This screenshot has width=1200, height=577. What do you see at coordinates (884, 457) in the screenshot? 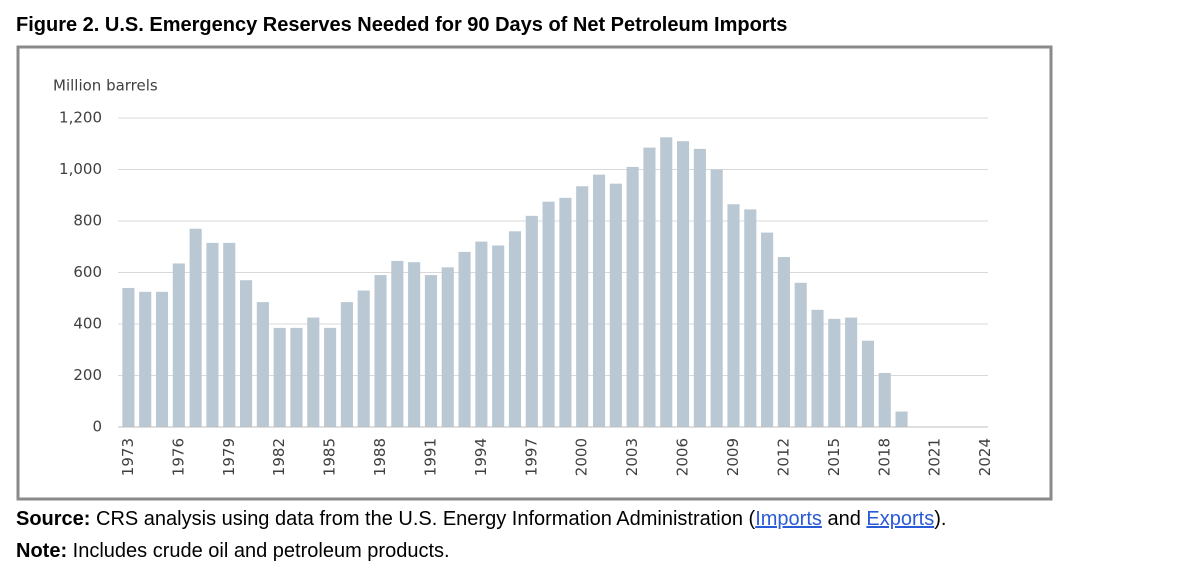
I see `x-tick-label: 2018` at bounding box center [884, 457].